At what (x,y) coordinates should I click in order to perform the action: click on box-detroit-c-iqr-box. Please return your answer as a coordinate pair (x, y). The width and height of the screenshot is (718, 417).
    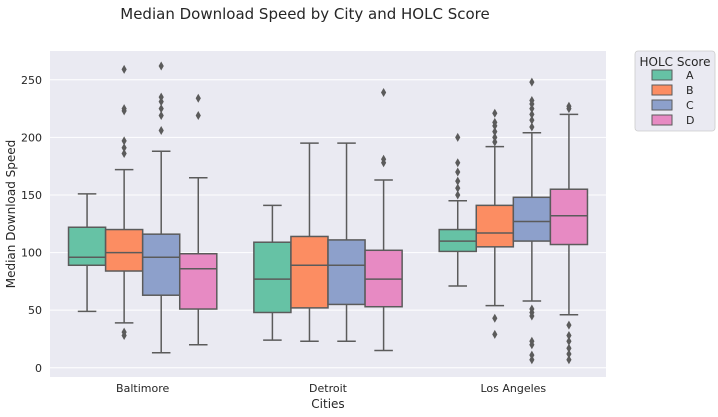
    Looking at the image, I should click on (346, 272).